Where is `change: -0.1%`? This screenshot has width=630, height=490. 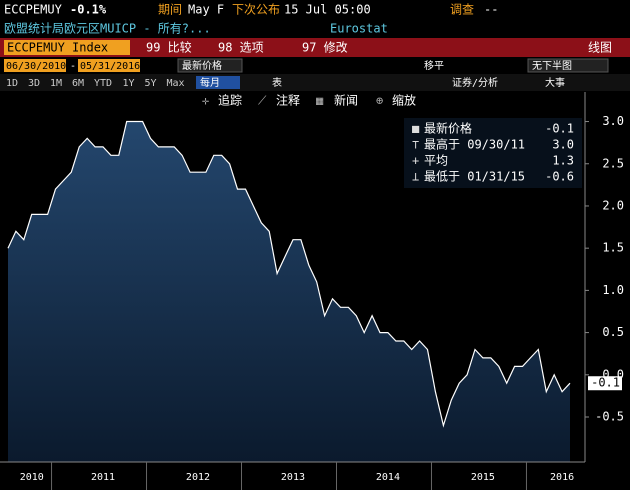
change: -0.1% is located at coordinates (88, 10).